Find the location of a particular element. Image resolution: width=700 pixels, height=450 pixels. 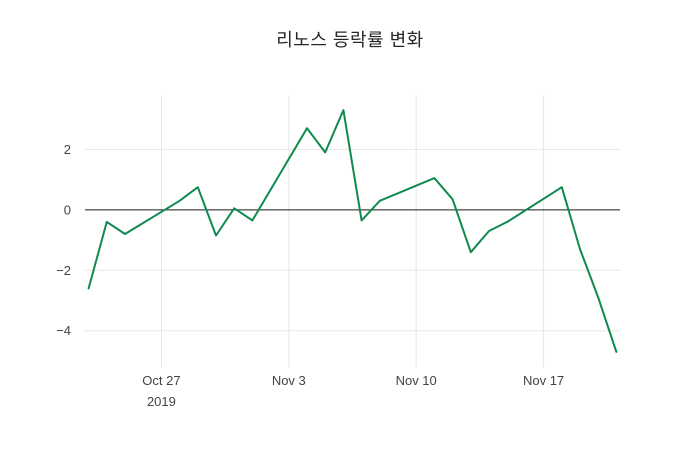

chart-title: 리노스 등락률 변화 is located at coordinates (350, 40).